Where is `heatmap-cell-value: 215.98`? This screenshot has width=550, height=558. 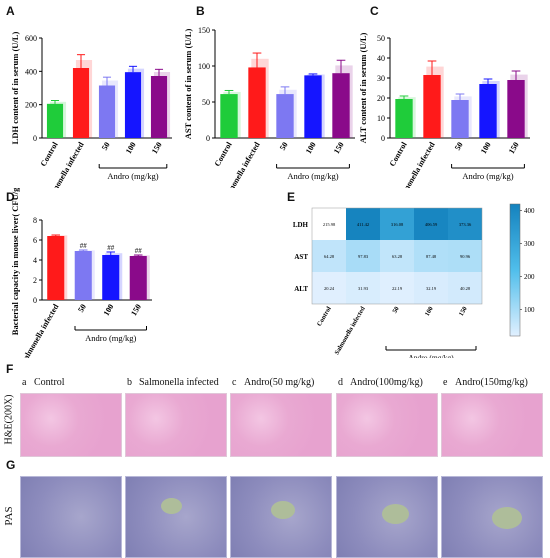 heatmap-cell-value: 215.98 is located at coordinates (329, 224).